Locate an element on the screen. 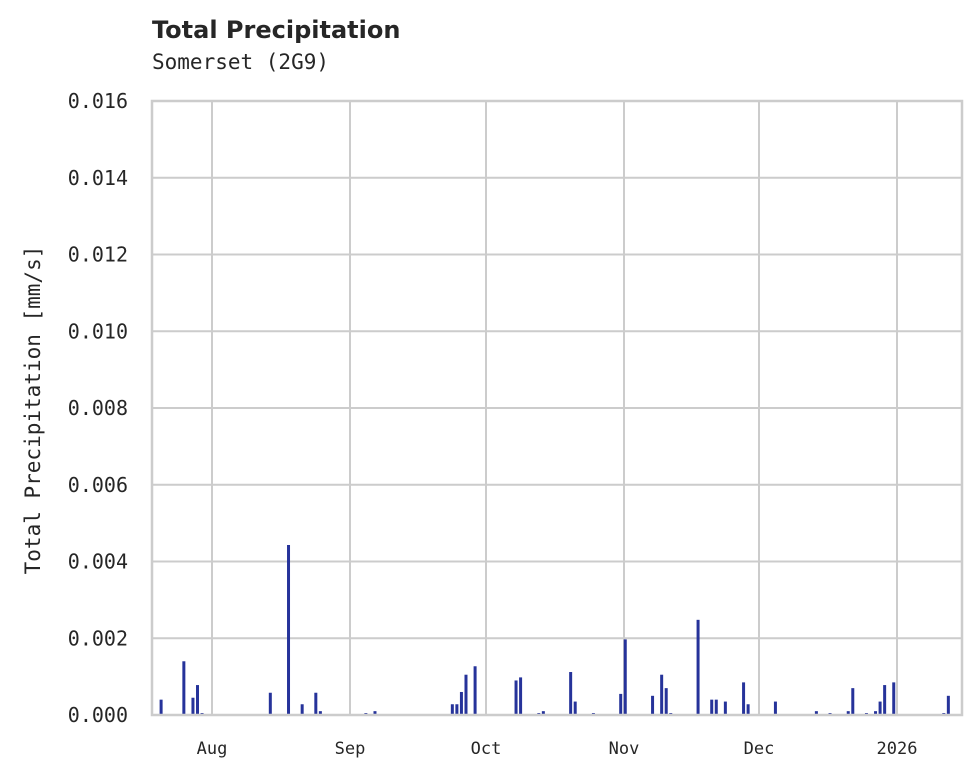 This screenshot has height=780, width=980. y-tick-label: 0.016 is located at coordinates (98, 101).